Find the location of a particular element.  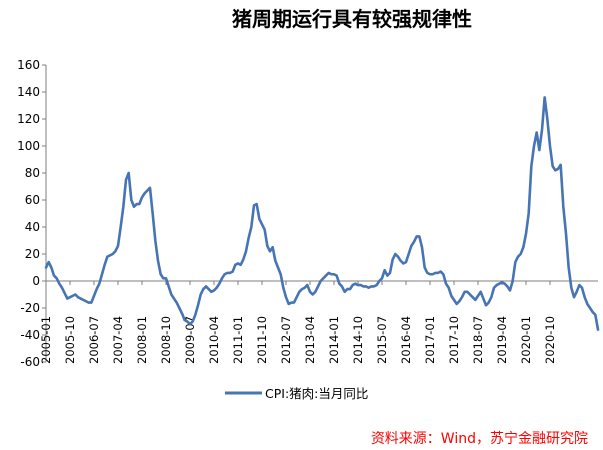

x-tick-label: 2019-04 is located at coordinates (502, 340).